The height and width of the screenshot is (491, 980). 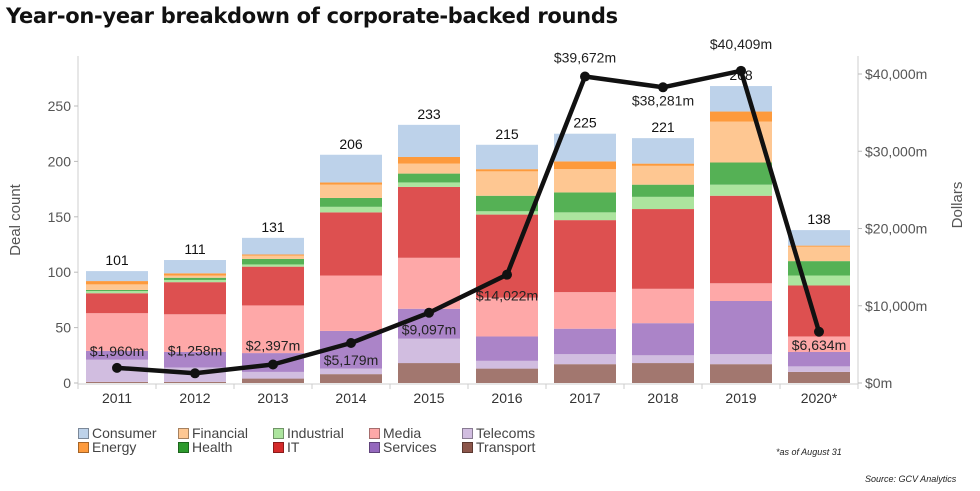 I want to click on dollars-label: $9,097m, so click(x=429, y=330).